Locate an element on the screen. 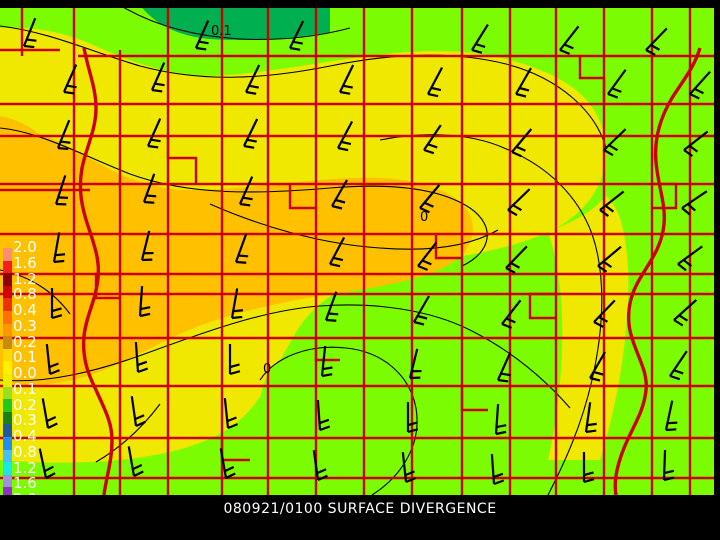 The width and height of the screenshot is (720, 540). colorbar-label-3: 0.8 is located at coordinates (25, 294).